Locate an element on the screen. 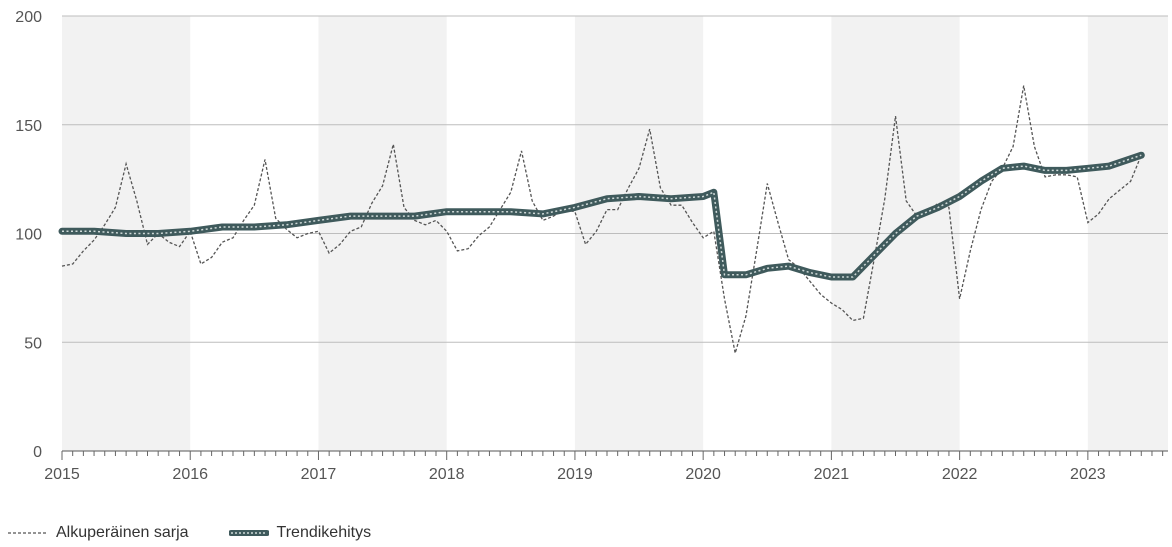 Image resolution: width=1172 pixels, height=547 pixels. y-tick-label: 50 is located at coordinates (33, 343).